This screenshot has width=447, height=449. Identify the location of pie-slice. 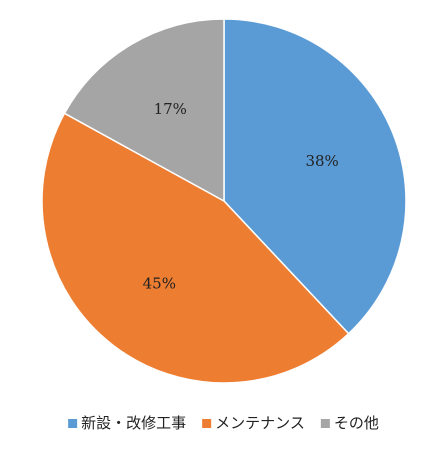
(144, 110).